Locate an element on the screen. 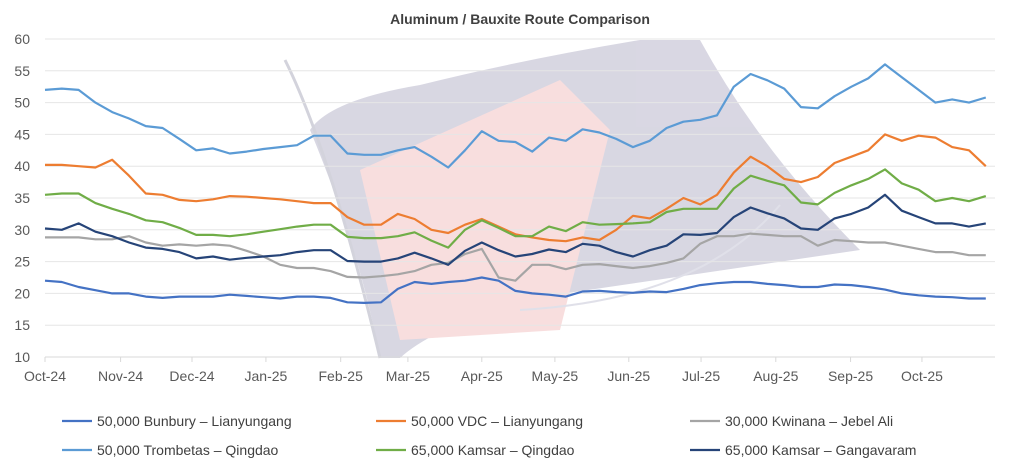 The width and height of the screenshot is (1024, 466). legend-label: 50,000 Trombetas – Qingdao is located at coordinates (188, 450).